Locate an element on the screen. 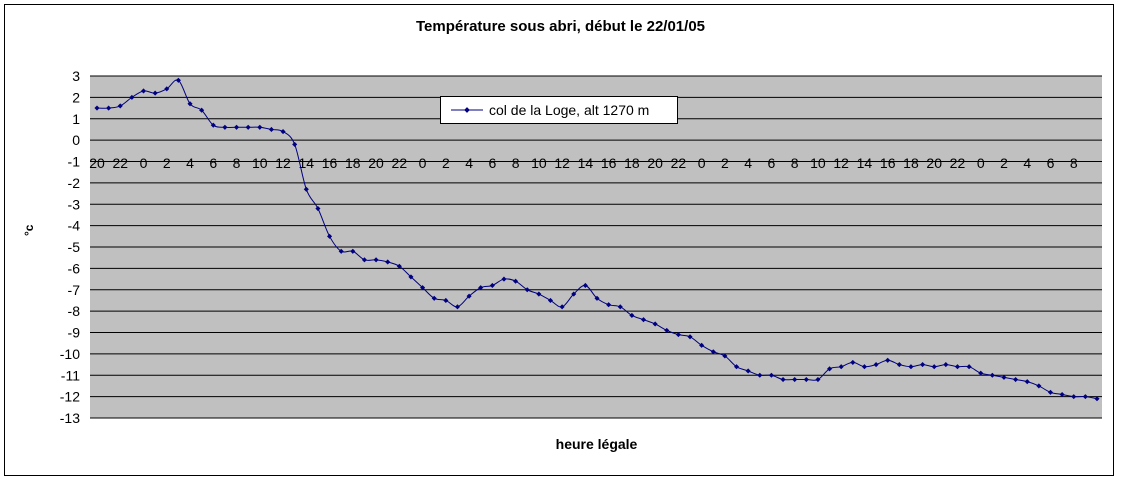 The height and width of the screenshot is (482, 1121). y-tick-label: -12 is located at coordinates (70, 397).